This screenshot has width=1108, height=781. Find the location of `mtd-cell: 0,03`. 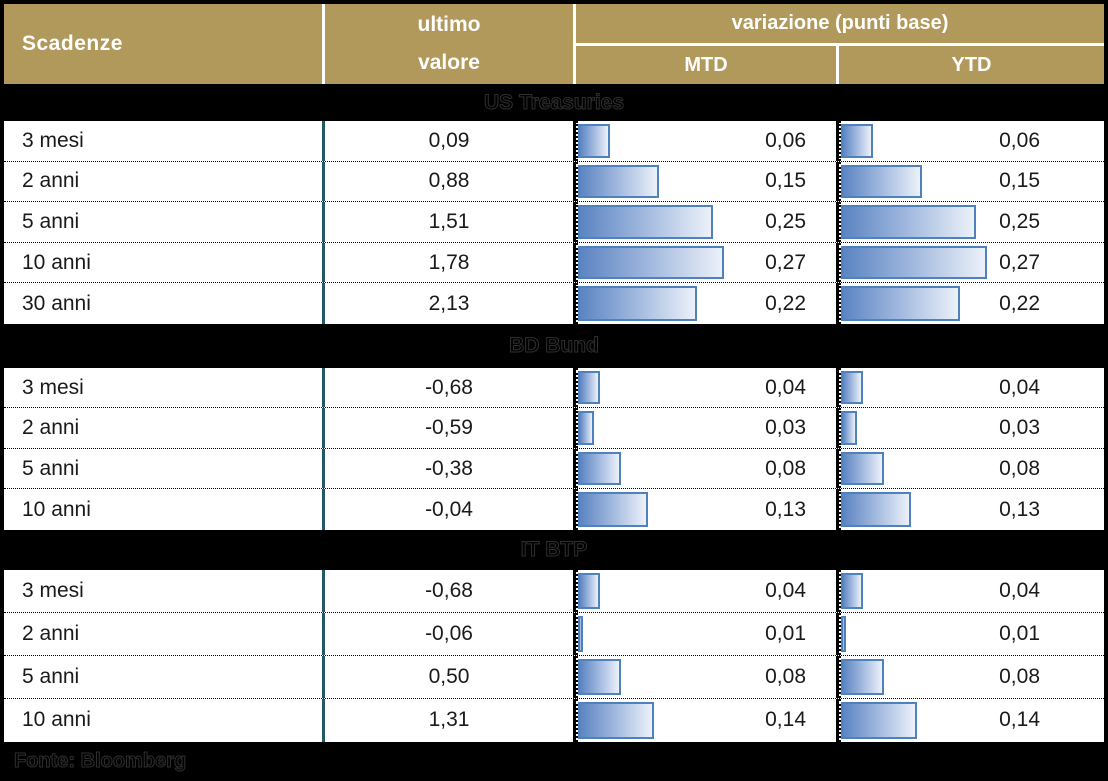

mtd-cell: 0,03 is located at coordinates (706, 428).